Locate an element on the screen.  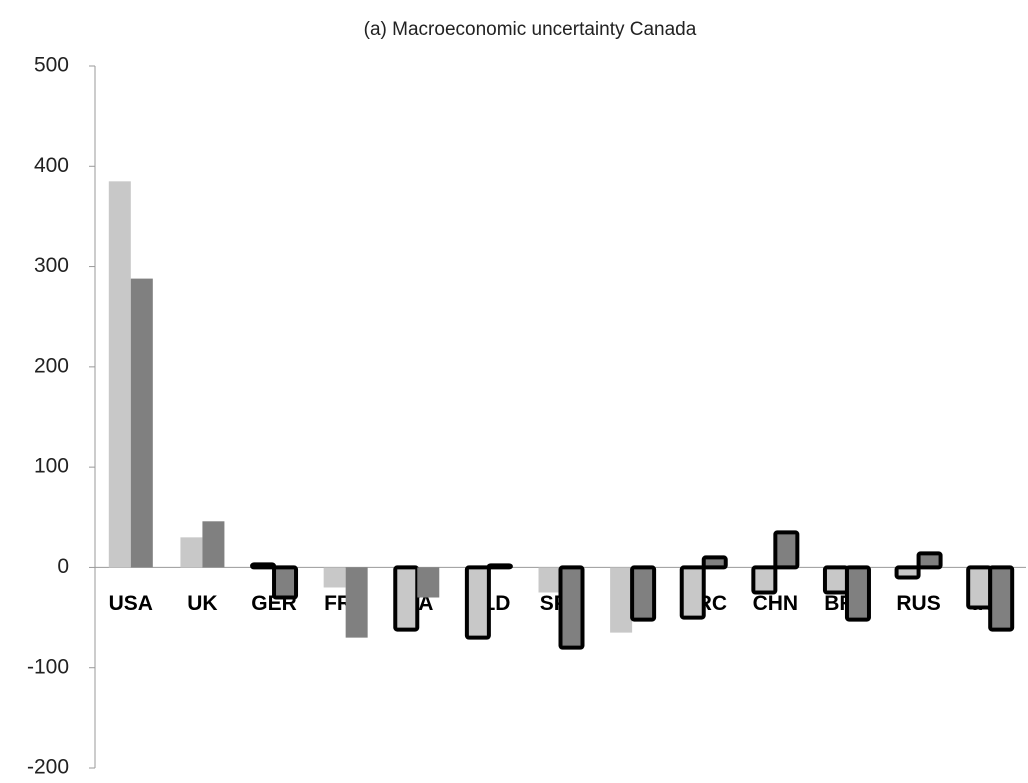
y-tick-label: 500 is located at coordinates (51, 65).